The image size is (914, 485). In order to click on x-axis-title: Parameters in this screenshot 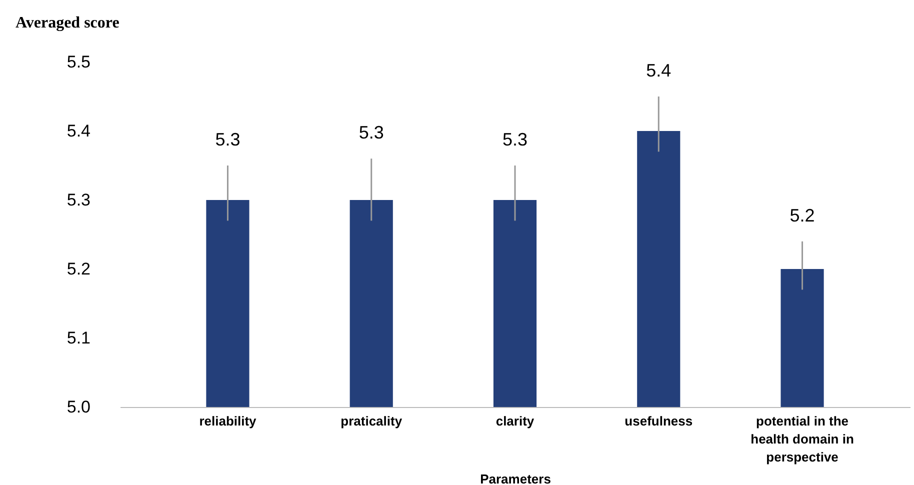, I will do `click(515, 478)`.